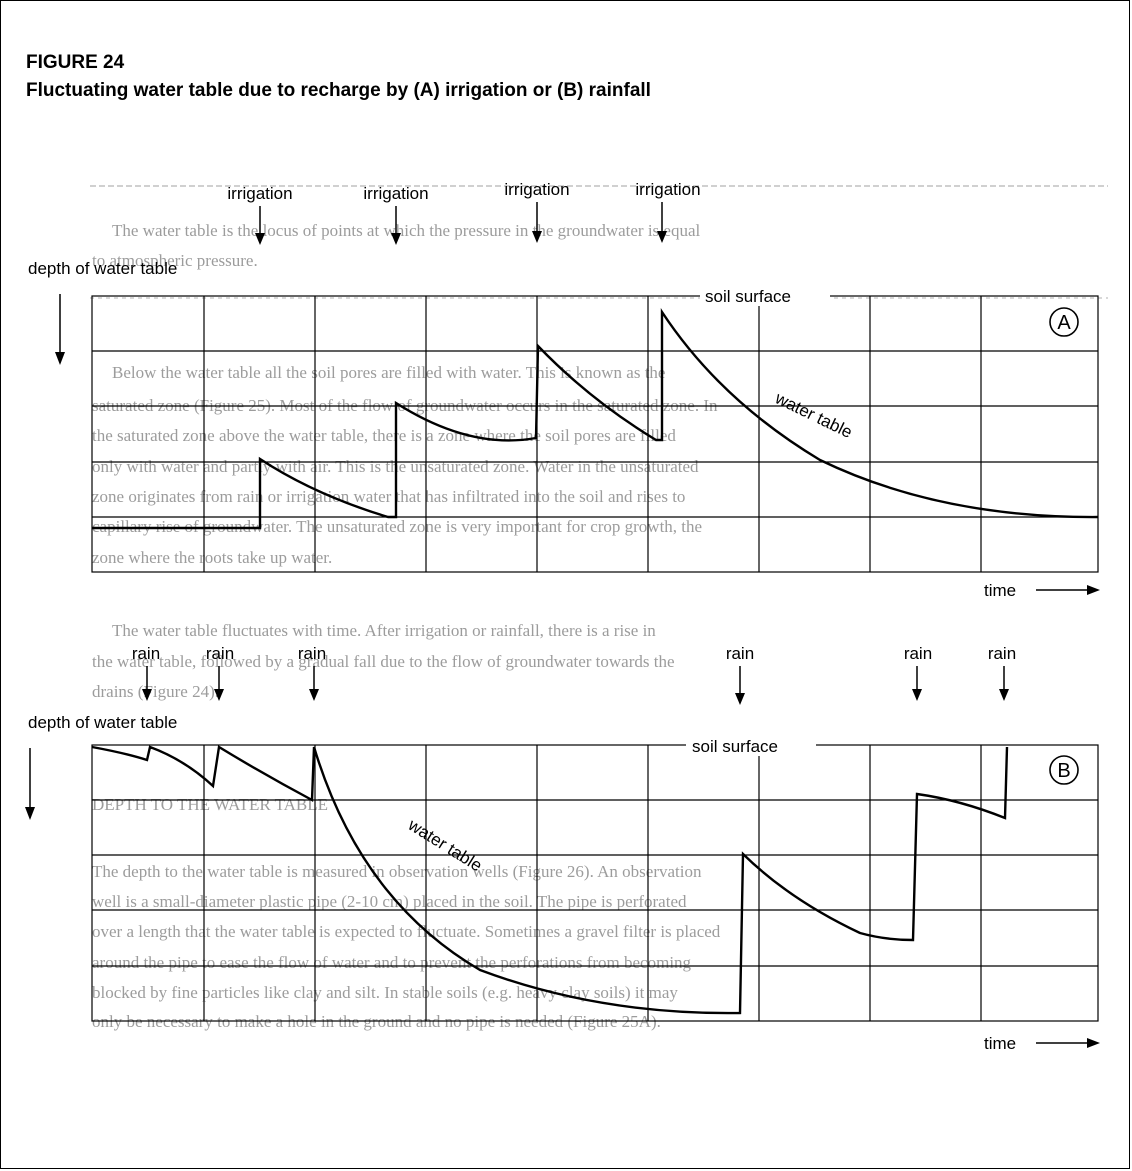 This screenshot has height=1171, width=1132. Describe the element at coordinates (30, 784) in the screenshot. I see `panel-b-down-arrow` at that location.